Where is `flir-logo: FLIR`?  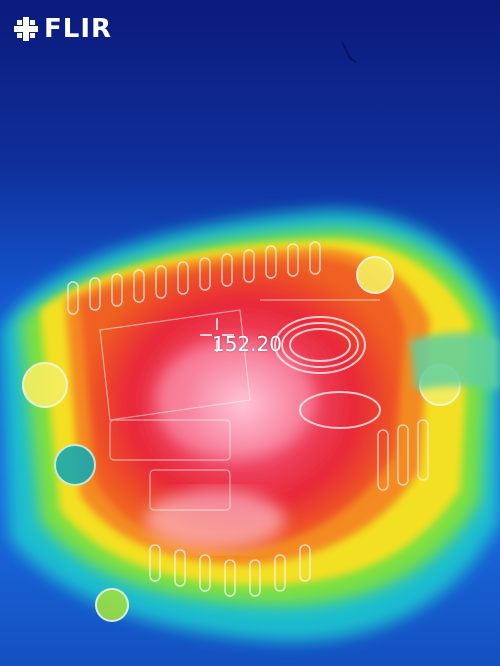 flir-logo: FLIR is located at coordinates (63, 29).